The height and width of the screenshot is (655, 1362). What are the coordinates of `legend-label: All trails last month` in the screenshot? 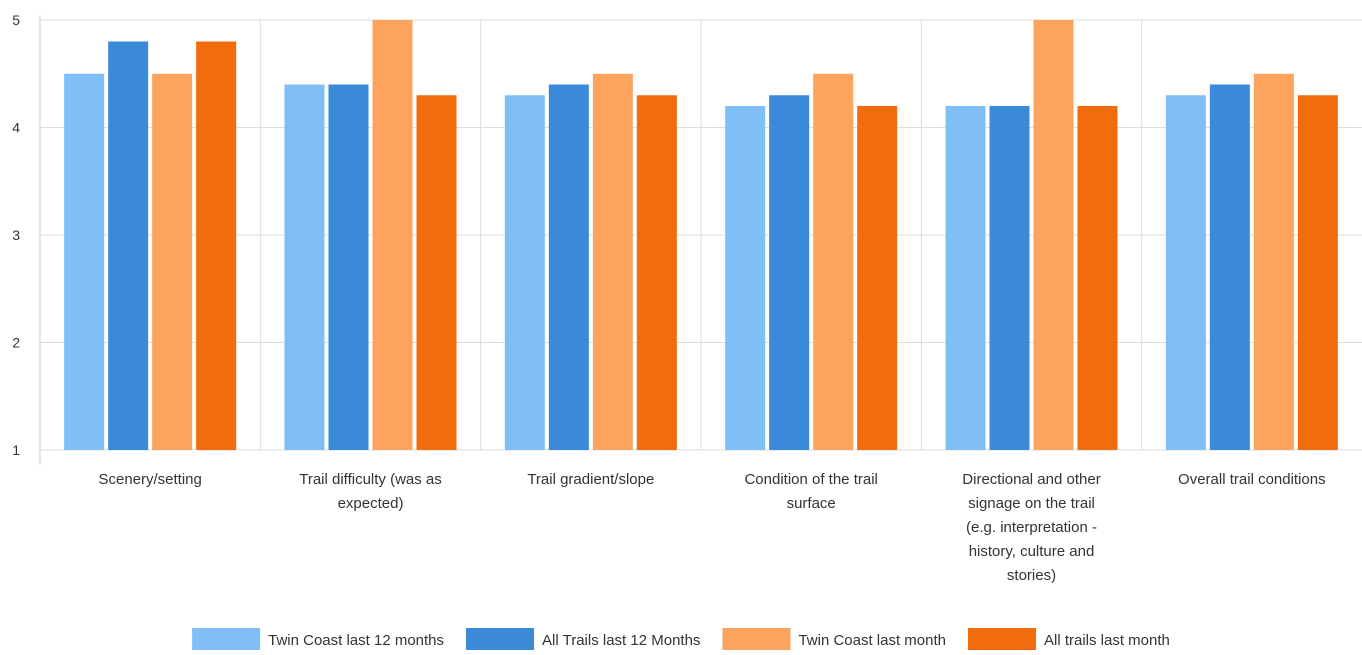 It's located at (1107, 640).